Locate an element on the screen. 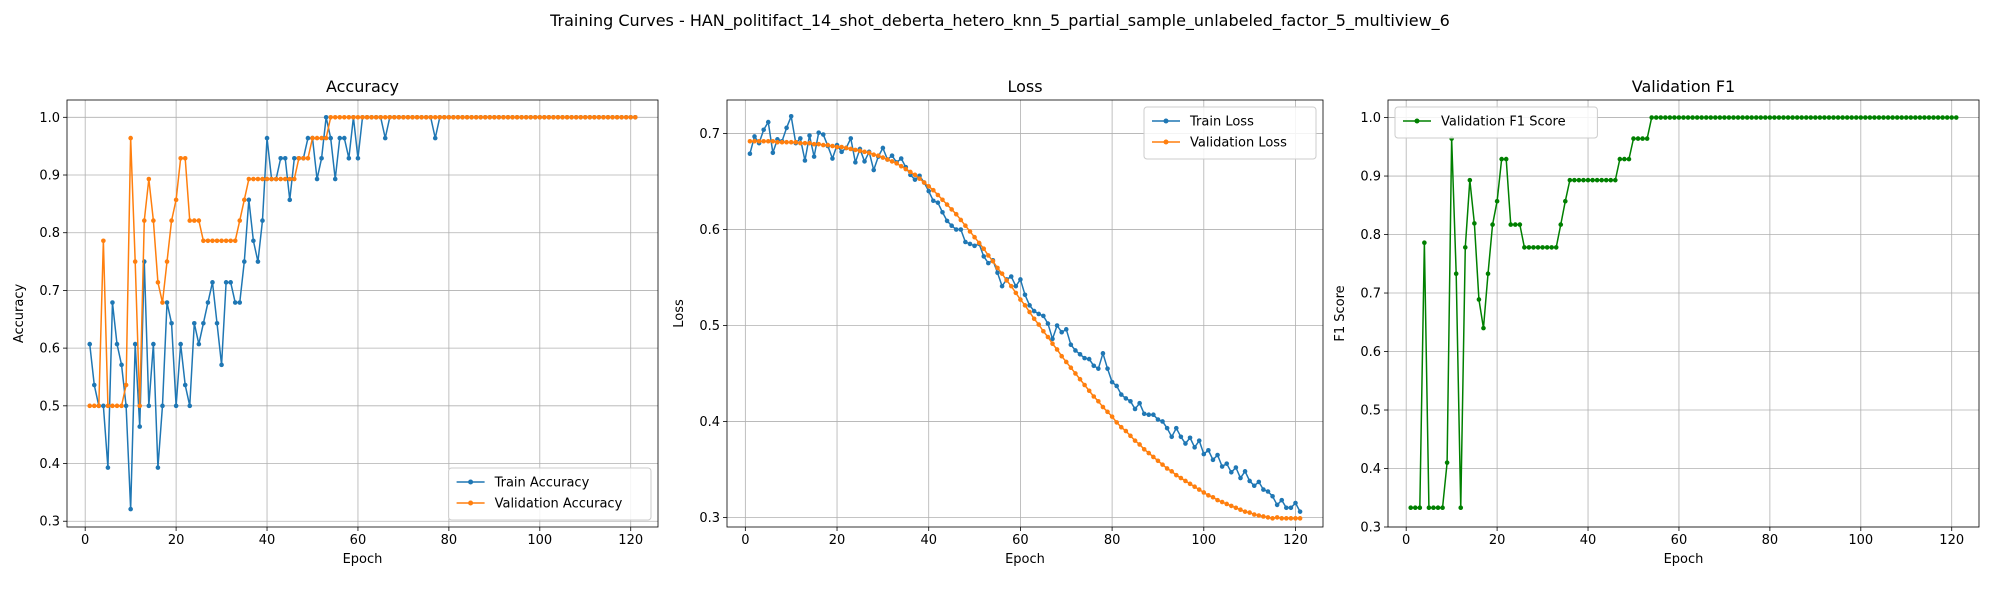  y-axis-label: Loss is located at coordinates (679, 313).